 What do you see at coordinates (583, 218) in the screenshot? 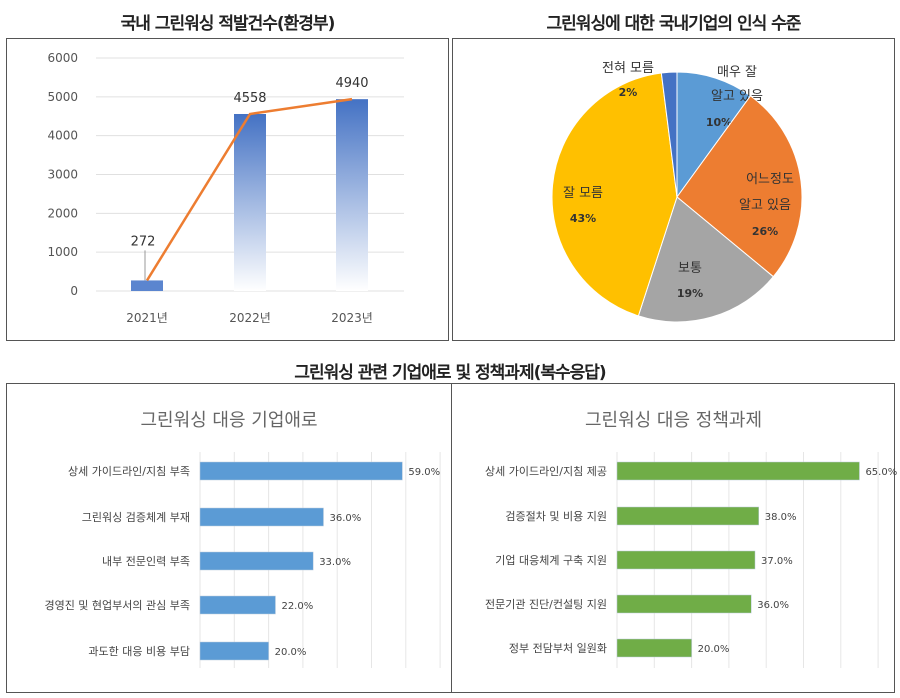
I see `pie-percent: 43%` at bounding box center [583, 218].